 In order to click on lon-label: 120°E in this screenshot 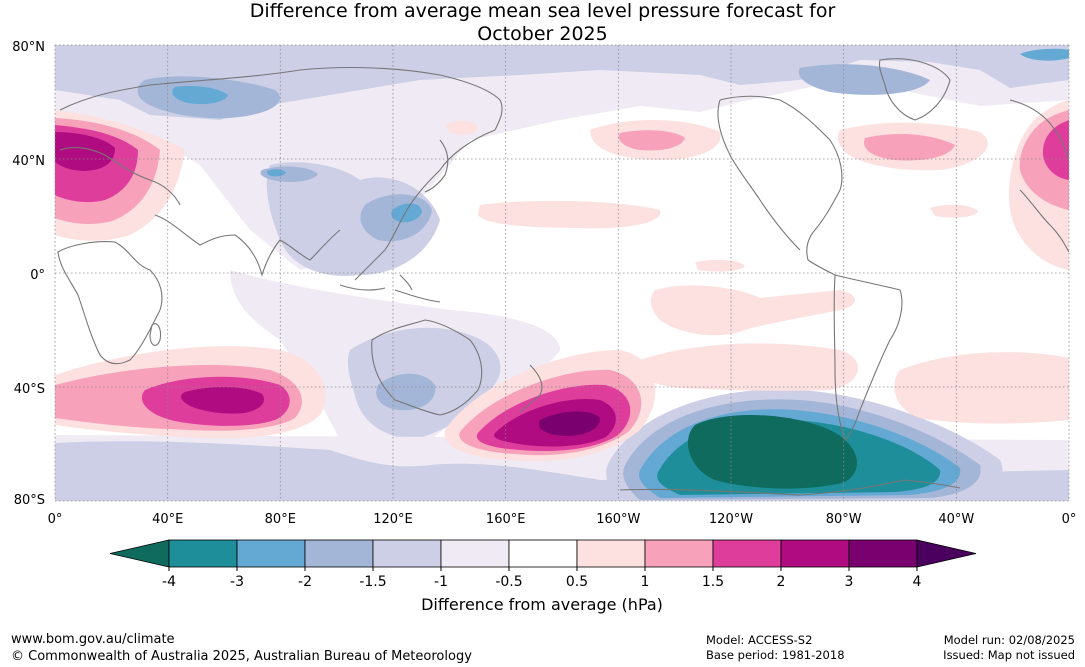, I will do `click(393, 519)`.